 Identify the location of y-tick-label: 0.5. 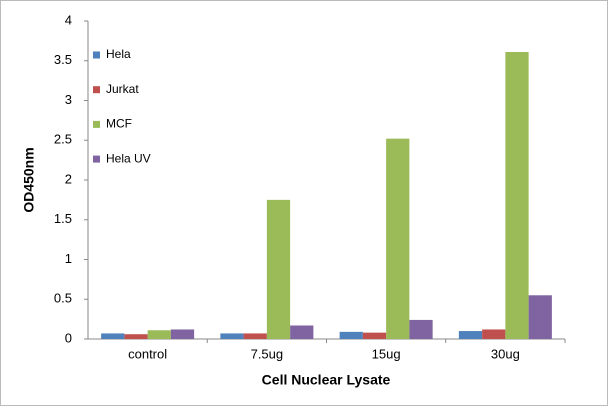
(63, 298).